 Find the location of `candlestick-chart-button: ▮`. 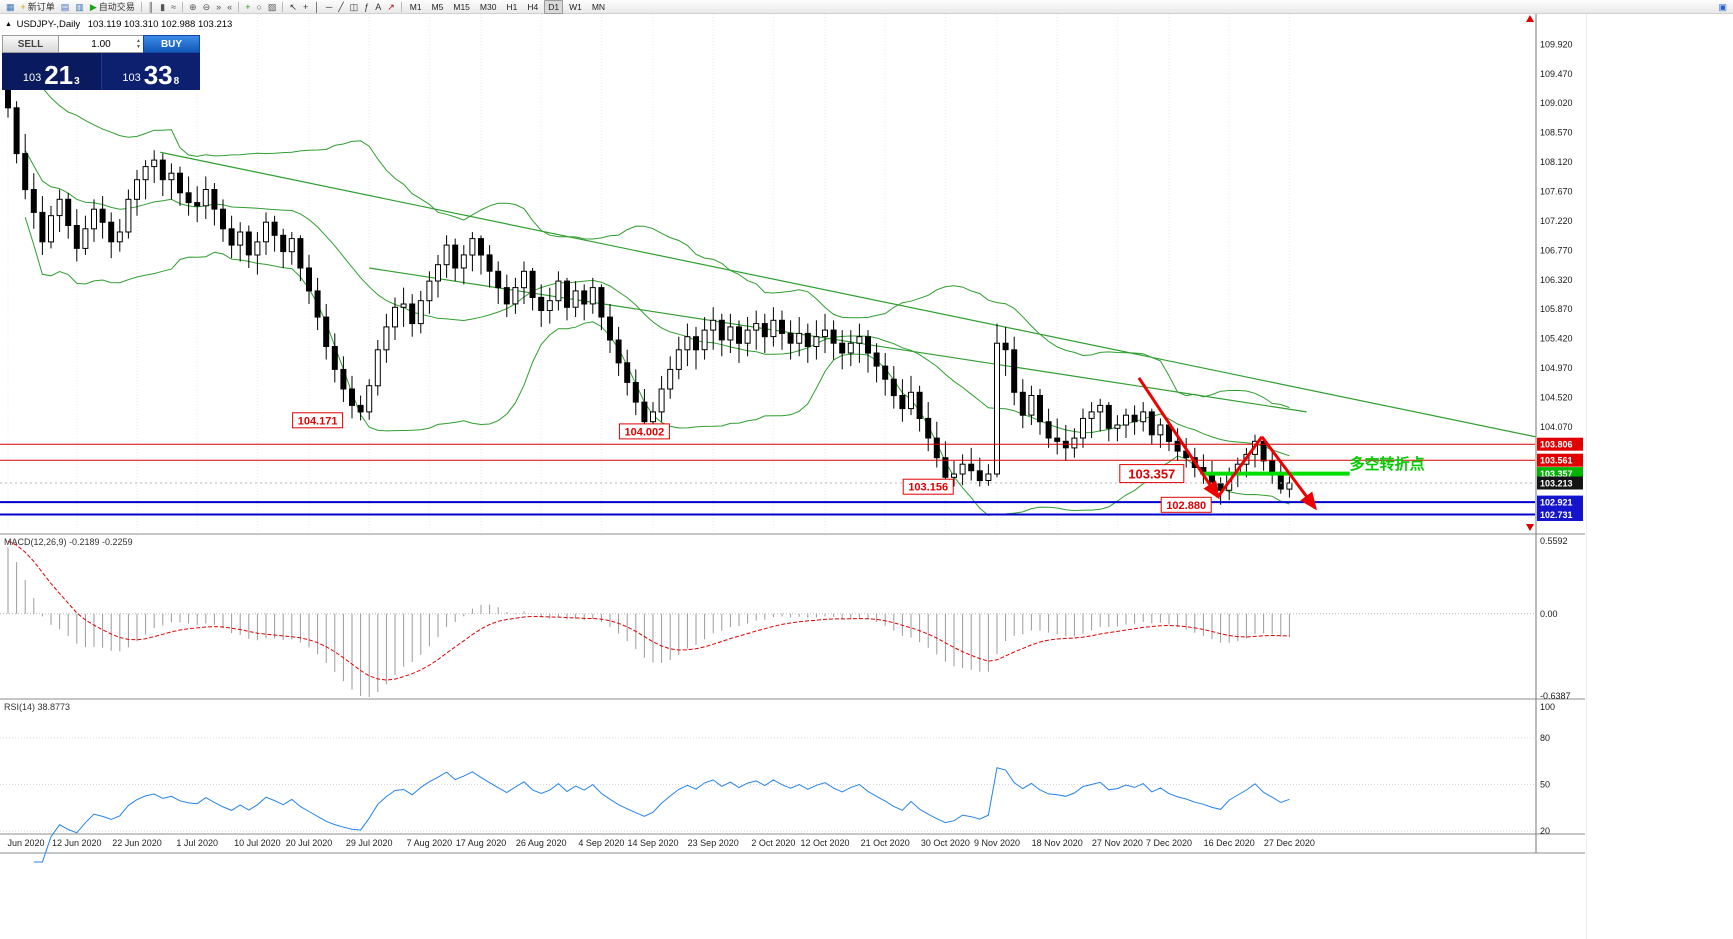

candlestick-chart-button: ▮ is located at coordinates (162, 7).